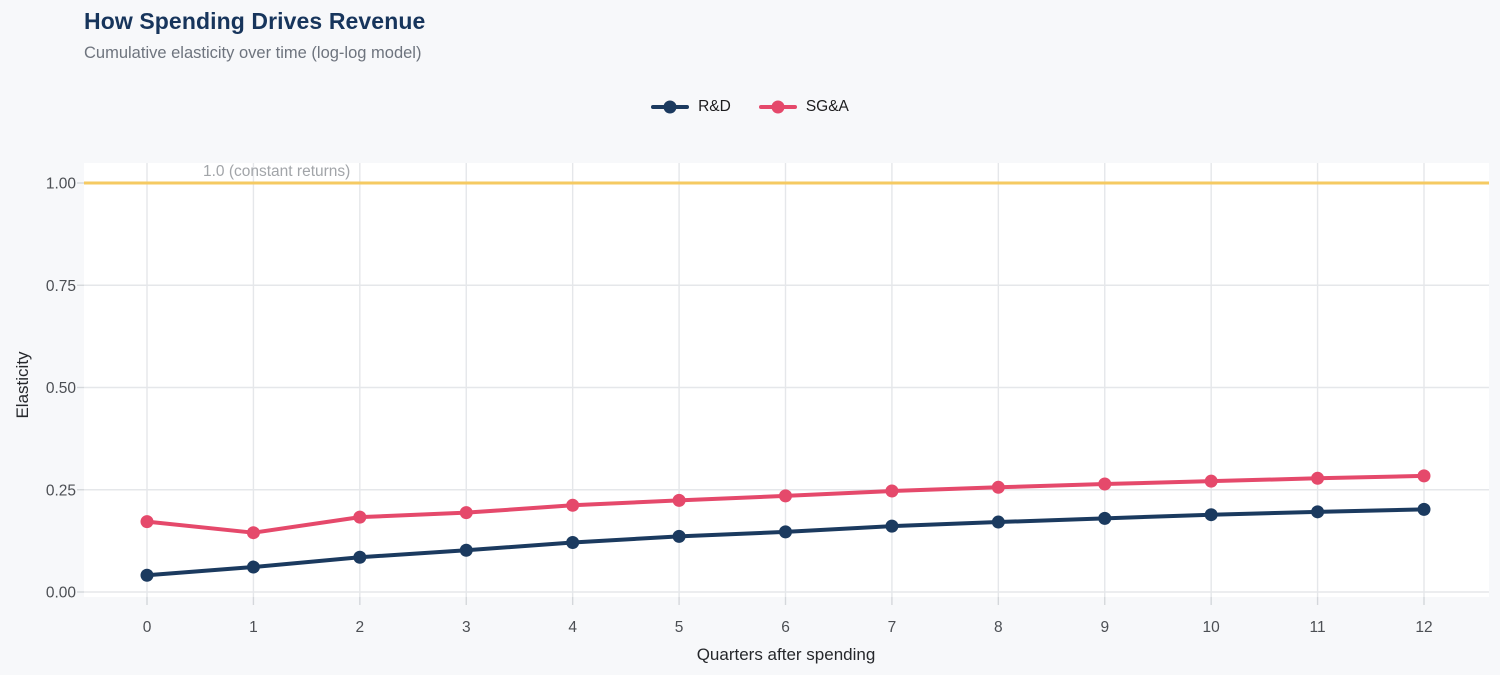 The height and width of the screenshot is (675, 1500). Describe the element at coordinates (255, 21) in the screenshot. I see `page-title: How Spending Drives Revenue` at that location.